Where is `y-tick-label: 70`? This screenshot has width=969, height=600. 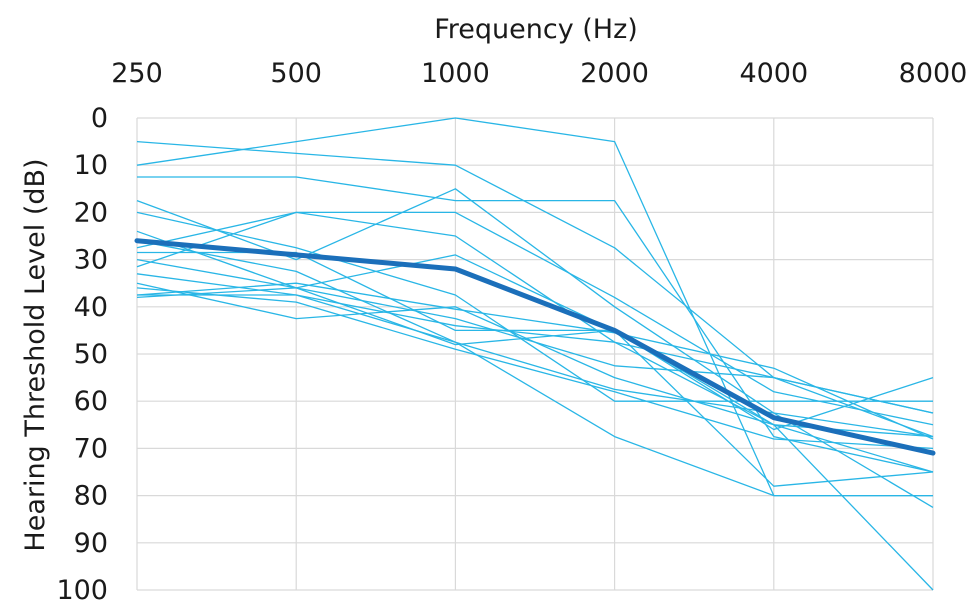
y-tick-label: 70 is located at coordinates (91, 448).